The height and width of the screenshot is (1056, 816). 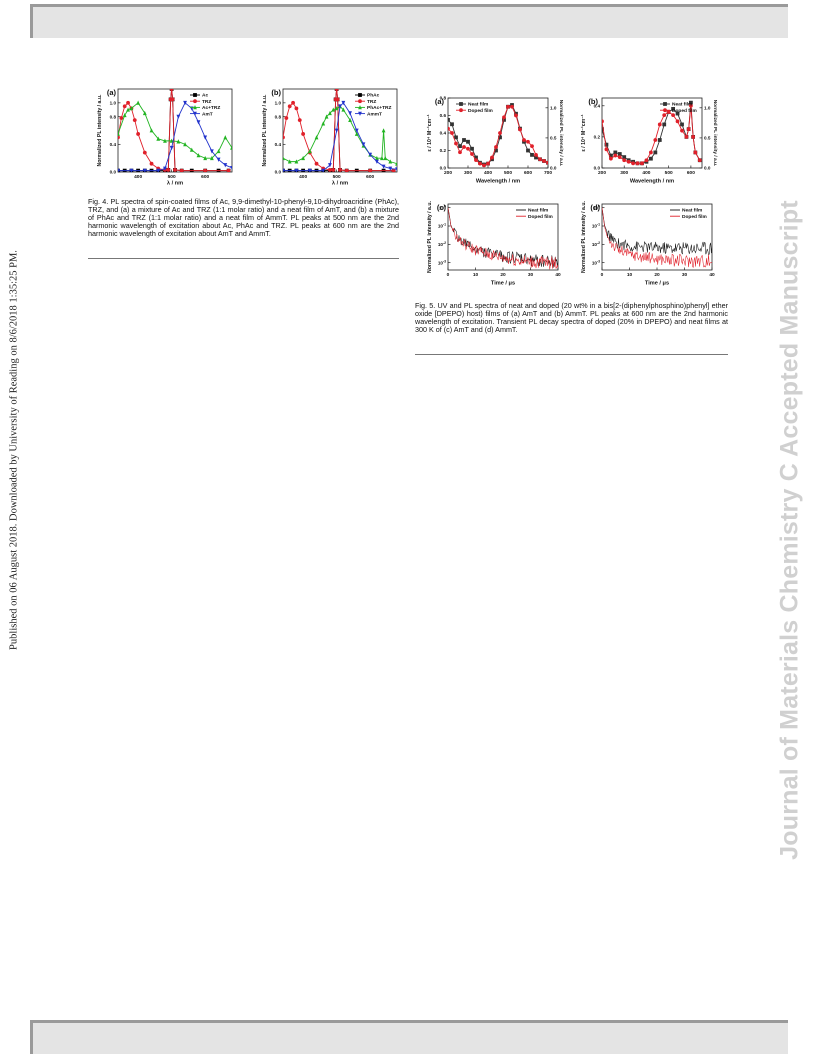 What do you see at coordinates (657, 237) in the screenshot?
I see `plot-frame` at bounding box center [657, 237].